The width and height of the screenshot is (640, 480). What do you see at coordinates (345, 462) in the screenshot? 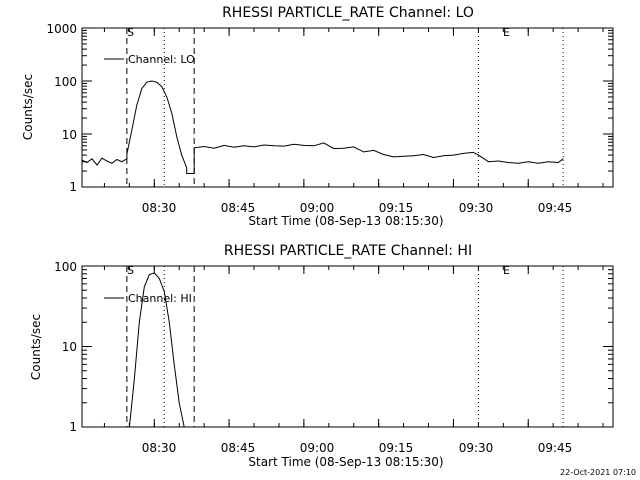
I see `x-axis-label-hi: Start Time (08-Sep-13 08:15:30)` at bounding box center [345, 462].